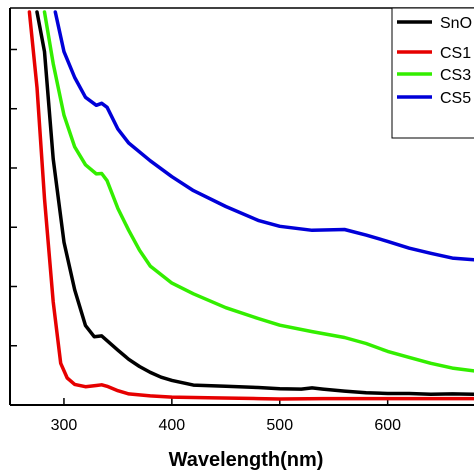 The height and width of the screenshot is (474, 474). Describe the element at coordinates (226, 416) in the screenshot. I see `x-ticks: 300 400 500 600` at that location.